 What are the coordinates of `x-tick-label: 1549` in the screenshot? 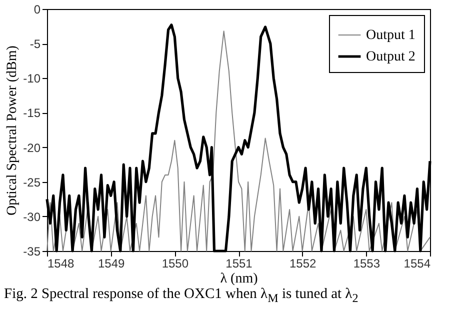 It's located at (112, 263).